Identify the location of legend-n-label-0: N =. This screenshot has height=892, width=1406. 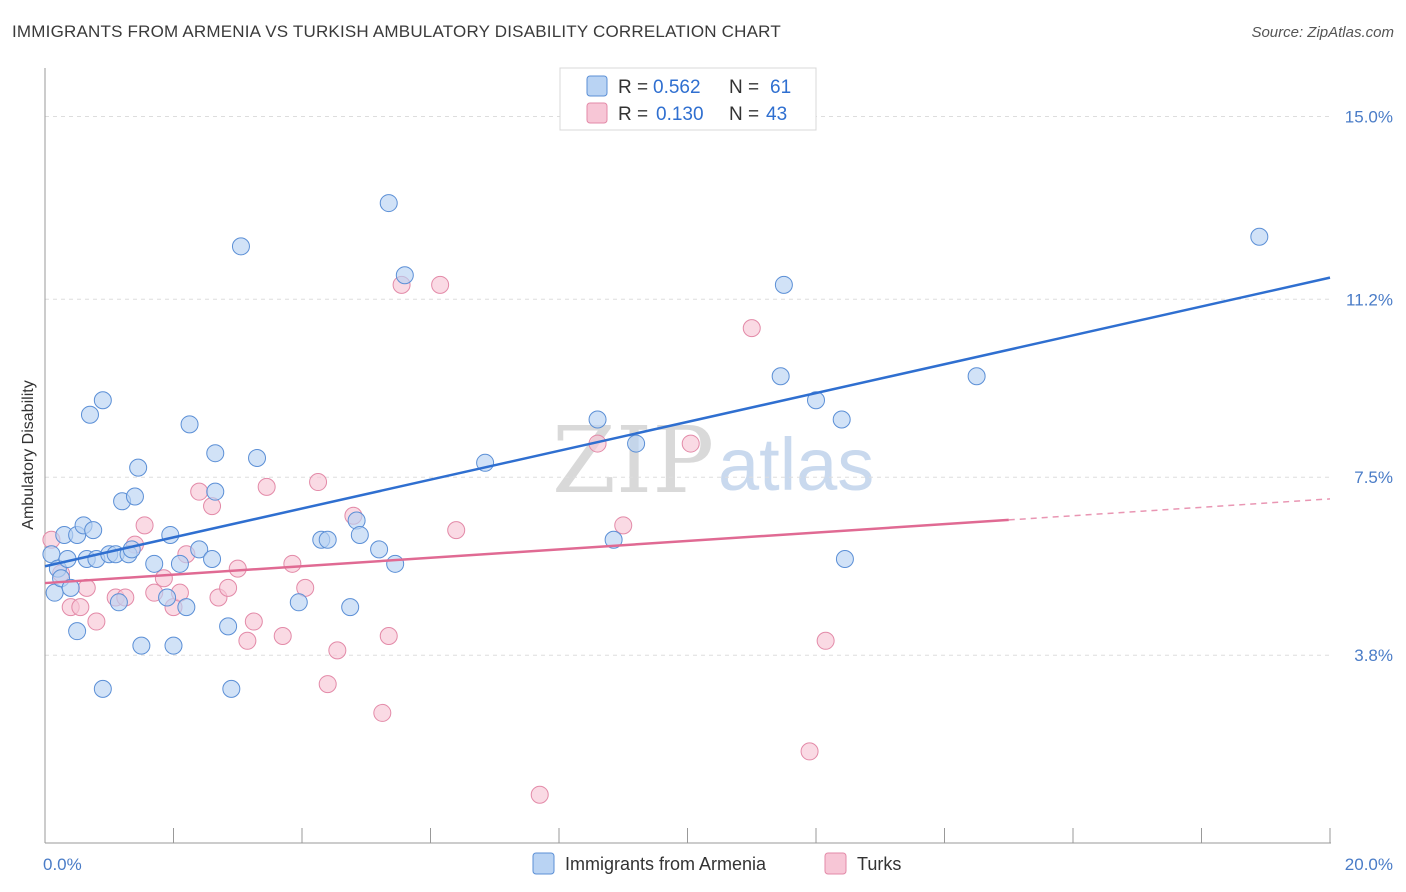
(744, 87).